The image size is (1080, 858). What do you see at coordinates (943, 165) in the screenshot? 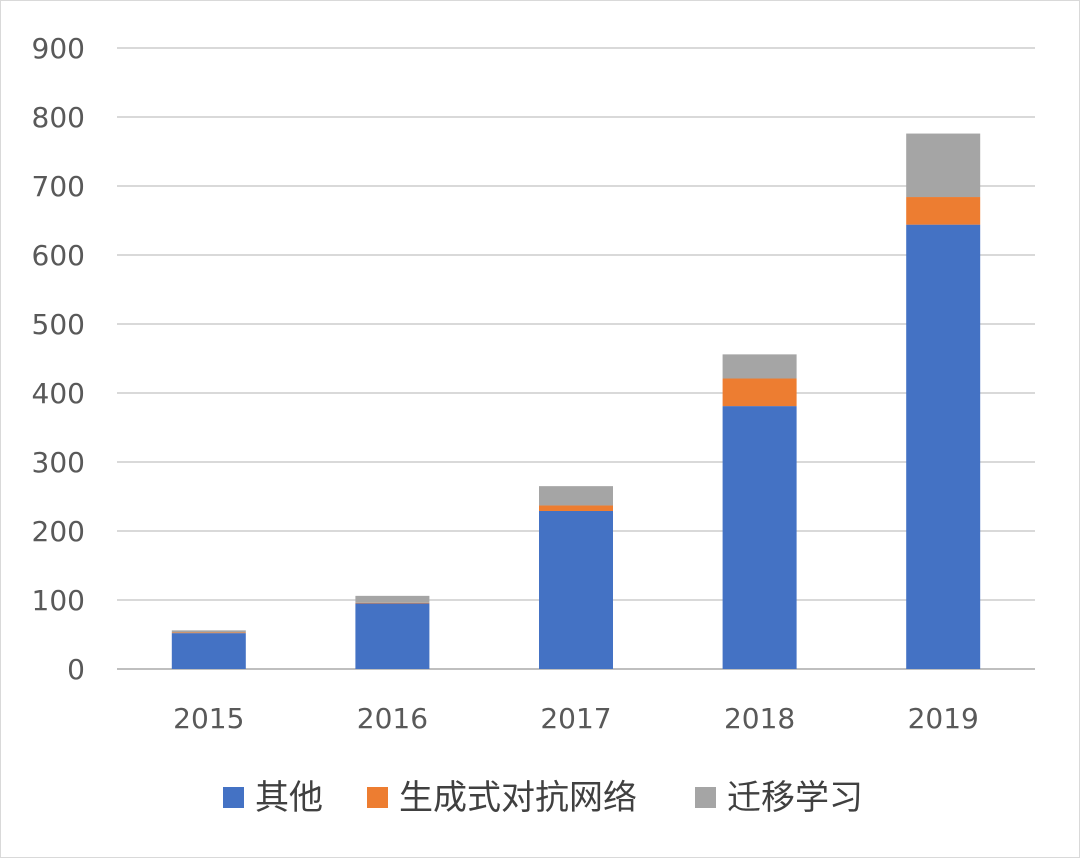
I see `bar-segment-2019-s2` at bounding box center [943, 165].